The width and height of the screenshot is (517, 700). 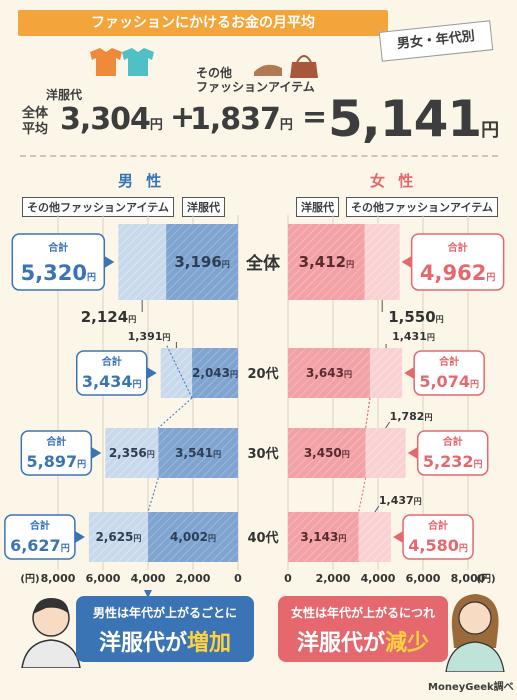 I want to click on male-clothing-value: 4,002円, so click(x=193, y=537).